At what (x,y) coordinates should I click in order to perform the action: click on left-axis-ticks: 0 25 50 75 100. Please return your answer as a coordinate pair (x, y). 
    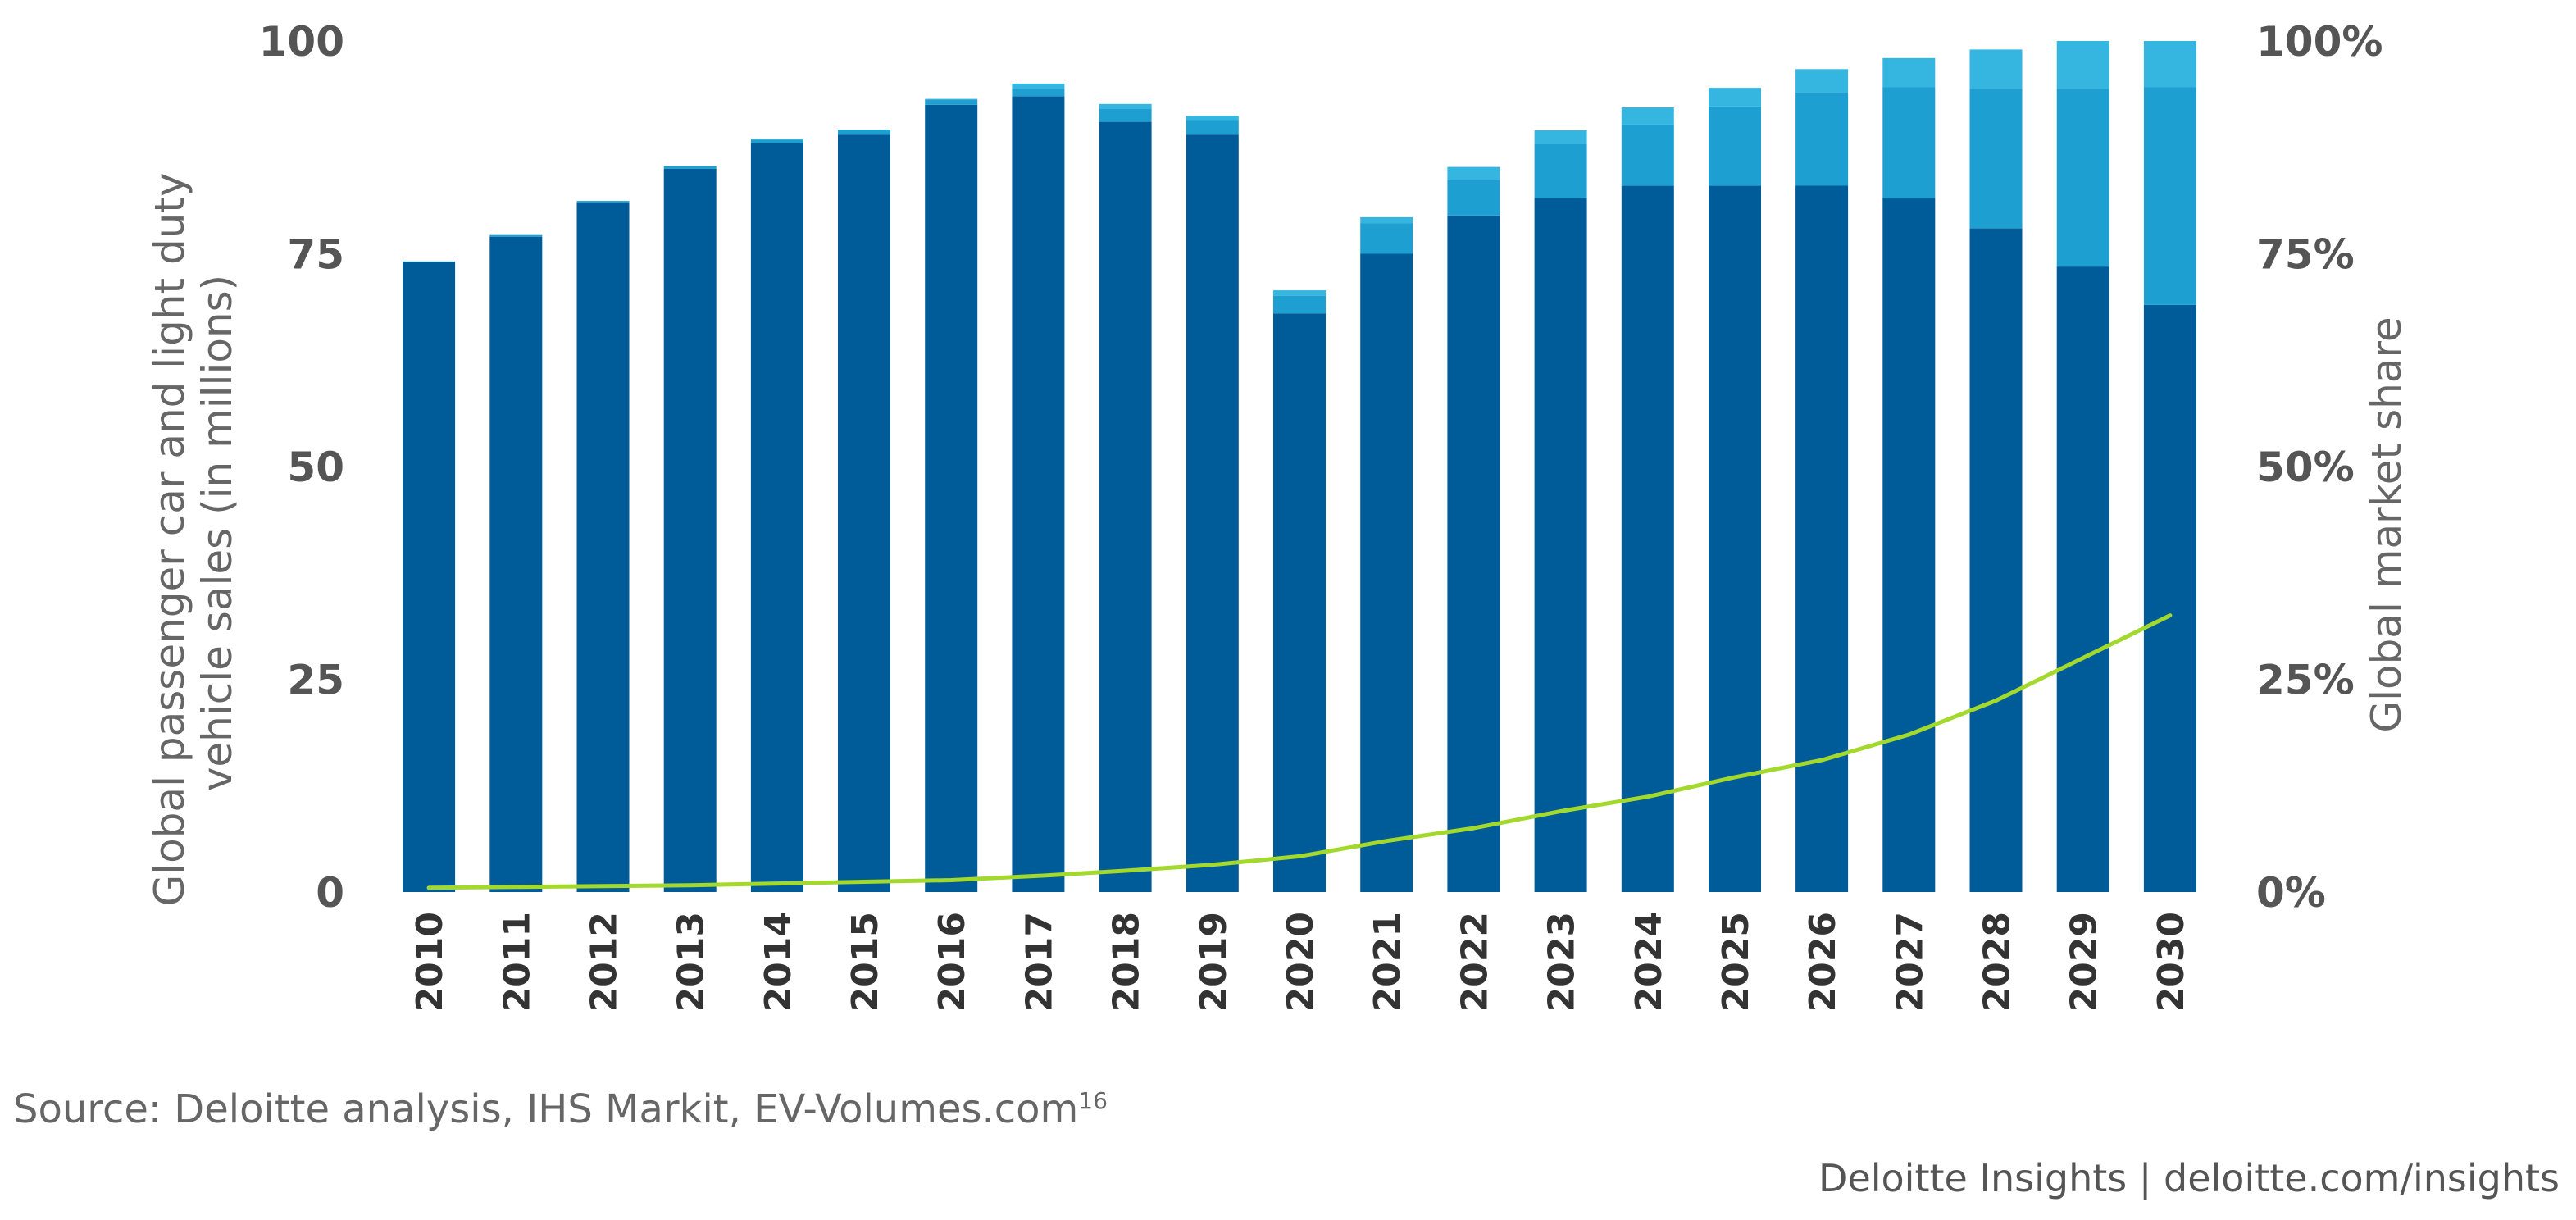
    Looking at the image, I should click on (301, 467).